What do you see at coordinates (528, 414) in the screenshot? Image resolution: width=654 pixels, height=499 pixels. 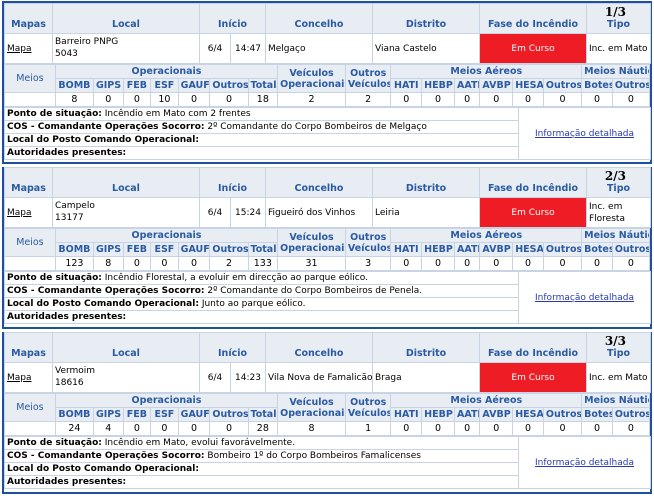 I see `aereo-col-hesa: HESA` at bounding box center [528, 414].